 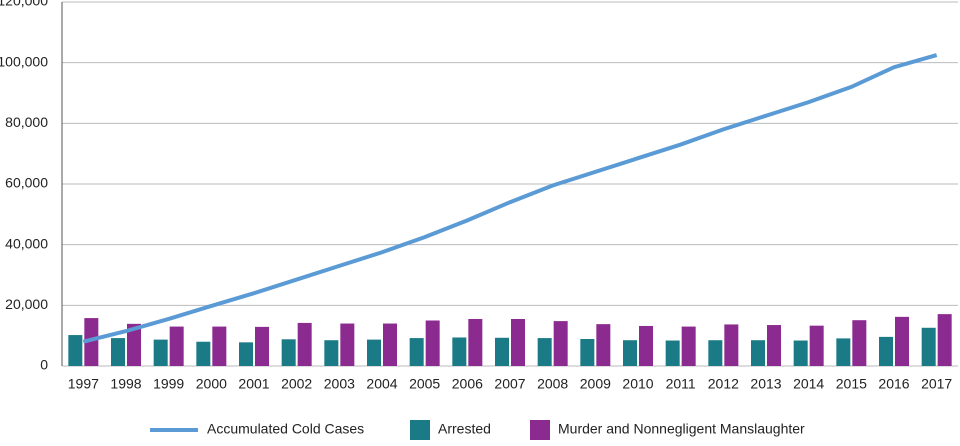 I want to click on legend-label: Accumulated Cold Cases, so click(x=285, y=429).